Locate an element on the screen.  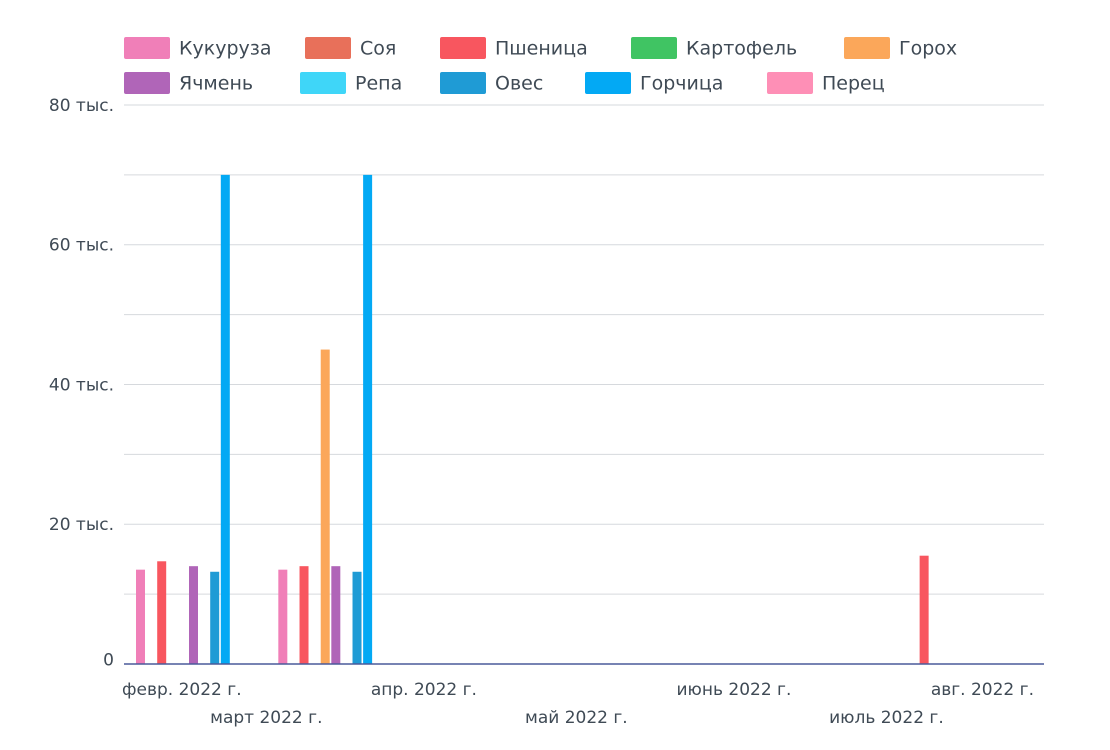
legend-item: Перец is located at coordinates (826, 83).